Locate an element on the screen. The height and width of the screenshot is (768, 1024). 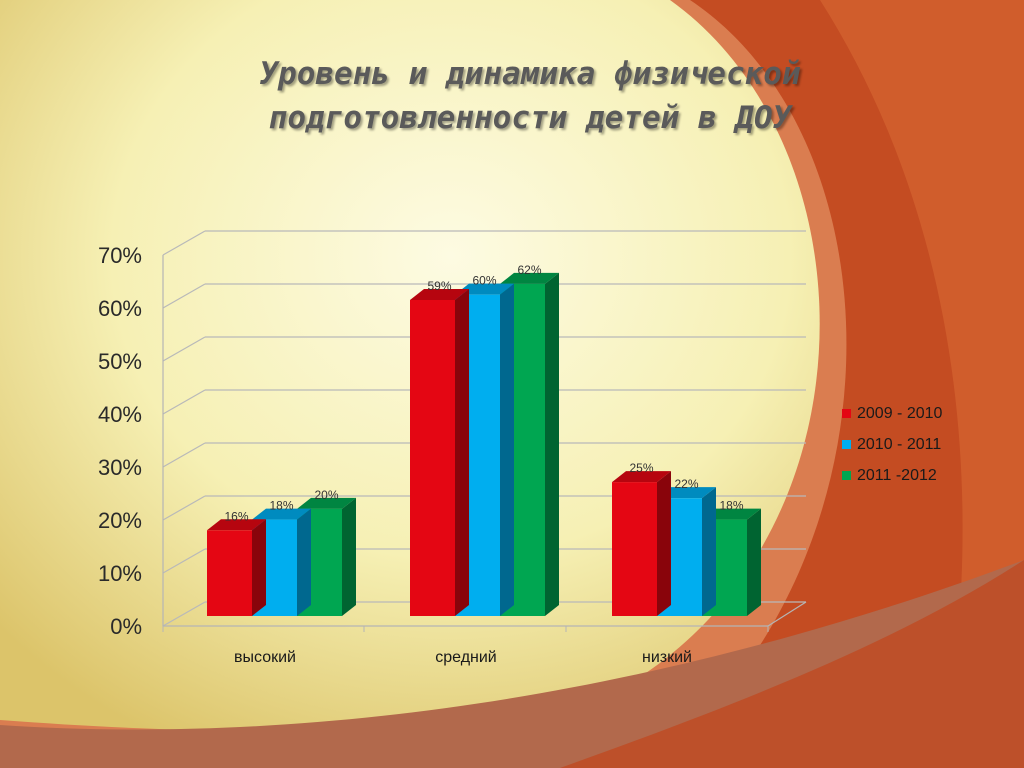
legend-item: 2011 -2012 is located at coordinates (892, 475).